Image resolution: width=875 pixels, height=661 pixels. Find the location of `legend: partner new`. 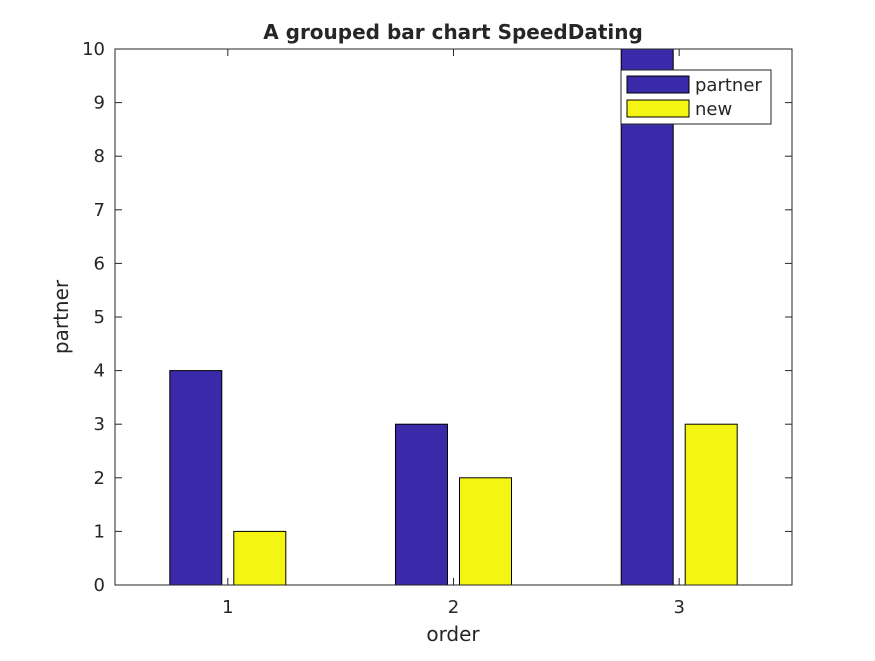

legend: partner new is located at coordinates (696, 97).